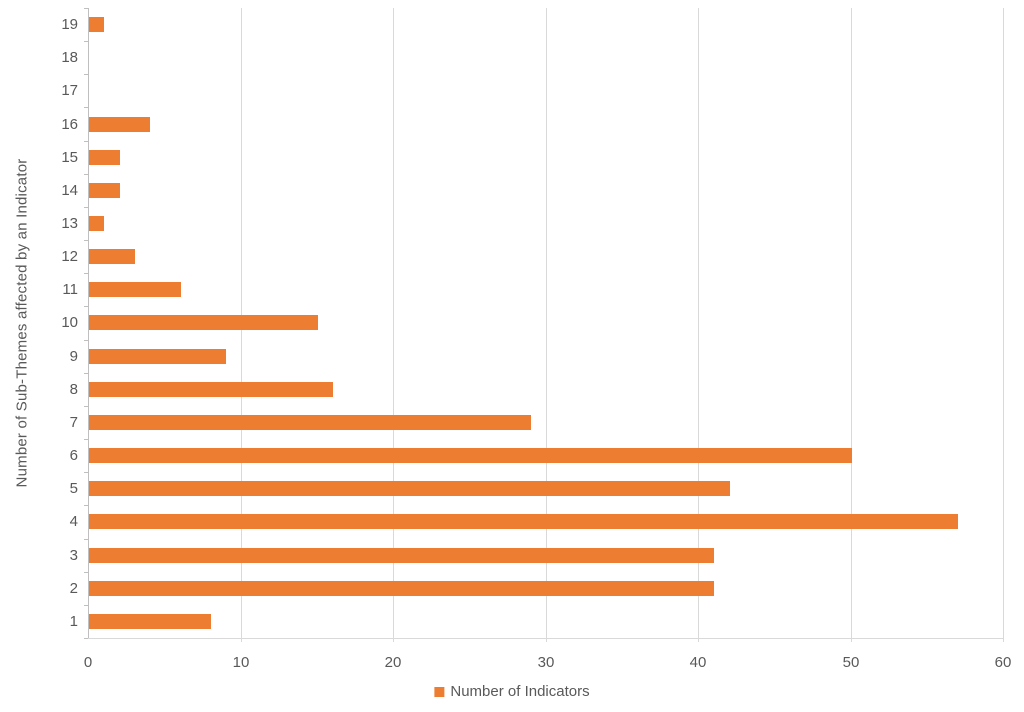  I want to click on x-tick-label: 20, so click(393, 662).